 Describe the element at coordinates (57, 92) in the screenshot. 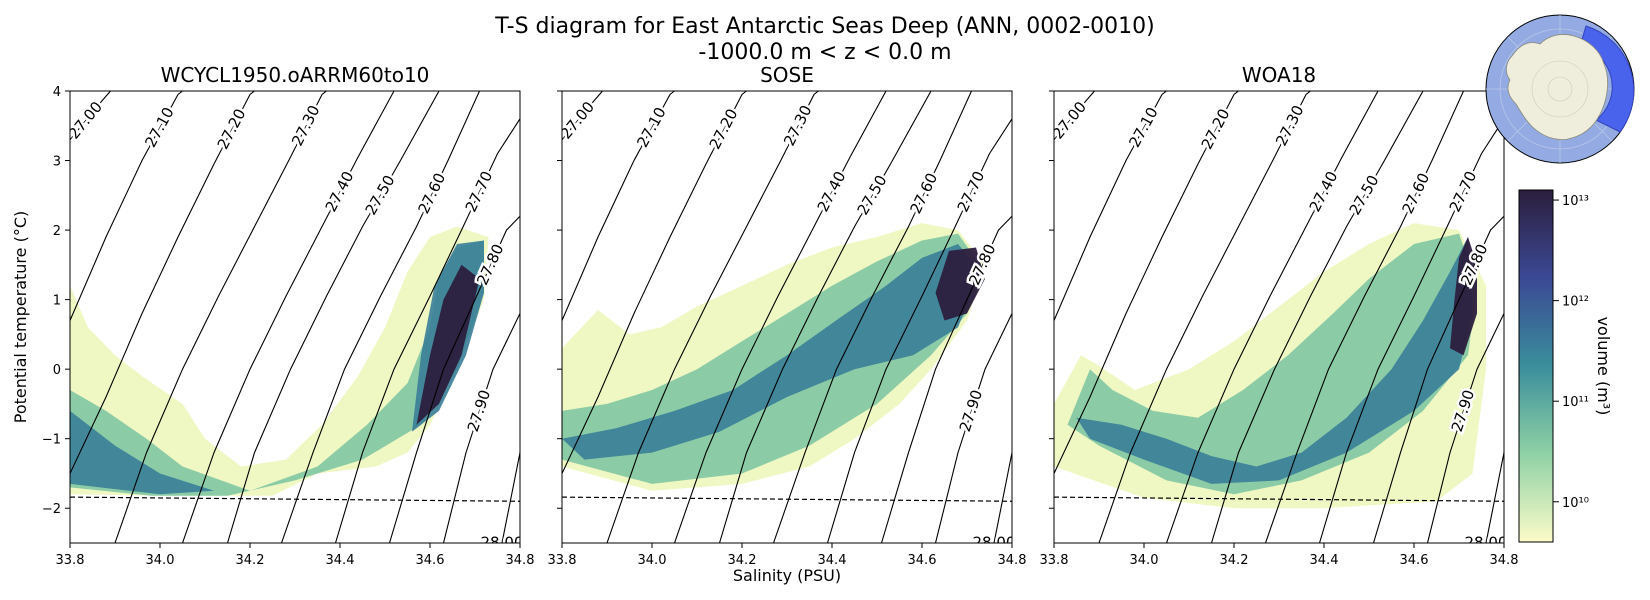

I see `y-tick-label: 4` at that location.